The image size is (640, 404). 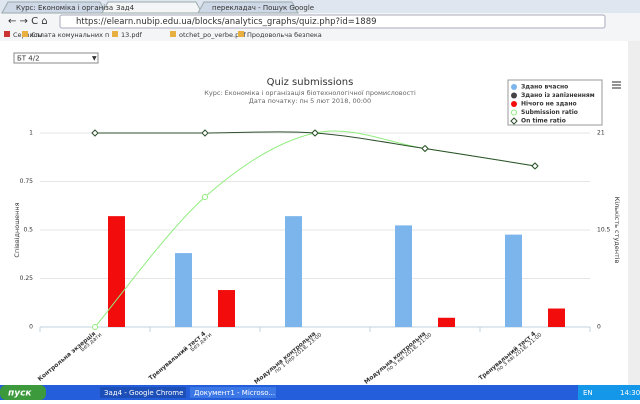 I want to click on y-tick-label: 0.25, so click(x=27, y=278).